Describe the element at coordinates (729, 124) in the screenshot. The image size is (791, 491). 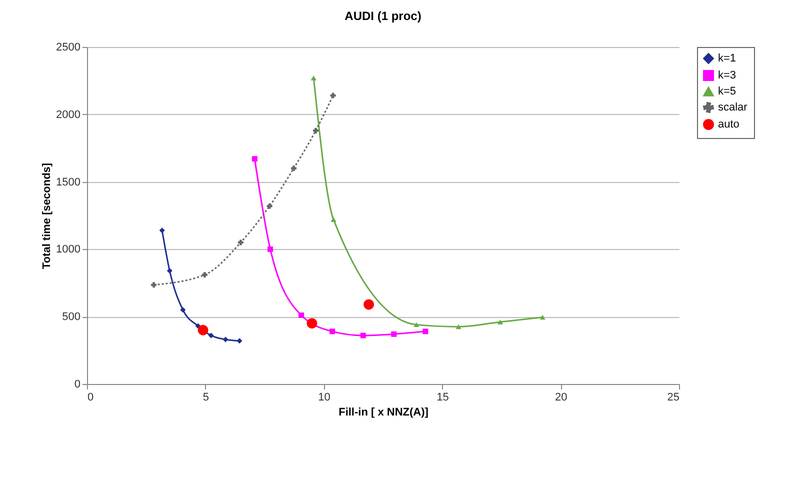
I see `legend-label: auto` at that location.